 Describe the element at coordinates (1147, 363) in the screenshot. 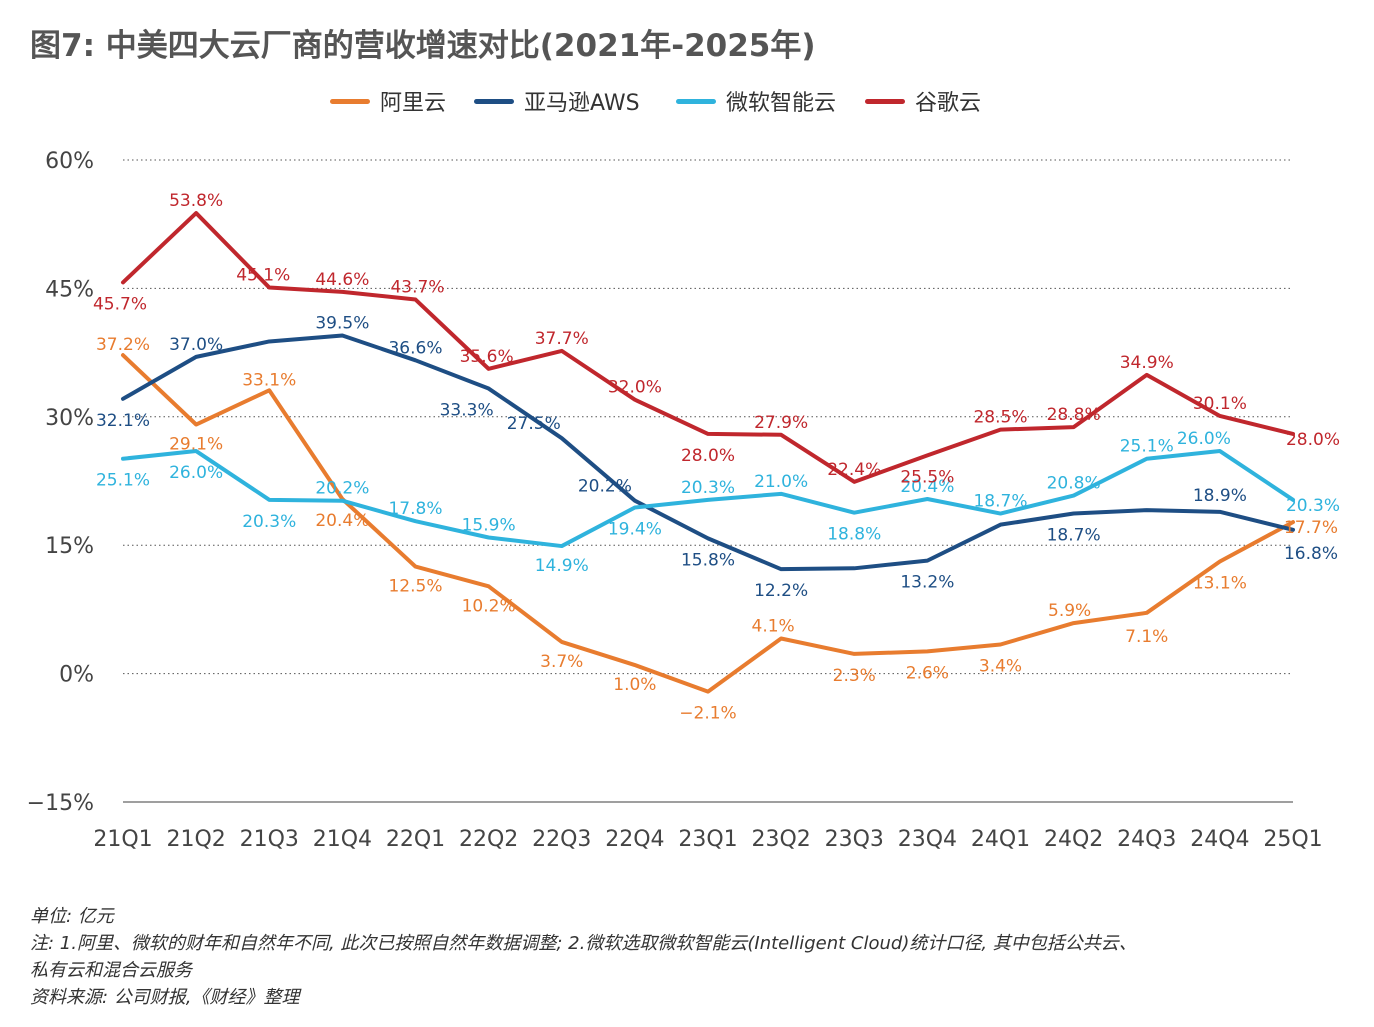

I see `data-label: 34.9%` at that location.